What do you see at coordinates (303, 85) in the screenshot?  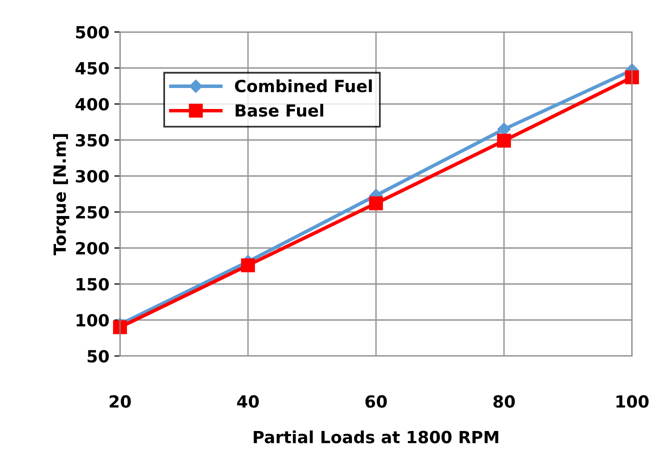 I see `legend-label: Combined Fuel` at bounding box center [303, 85].